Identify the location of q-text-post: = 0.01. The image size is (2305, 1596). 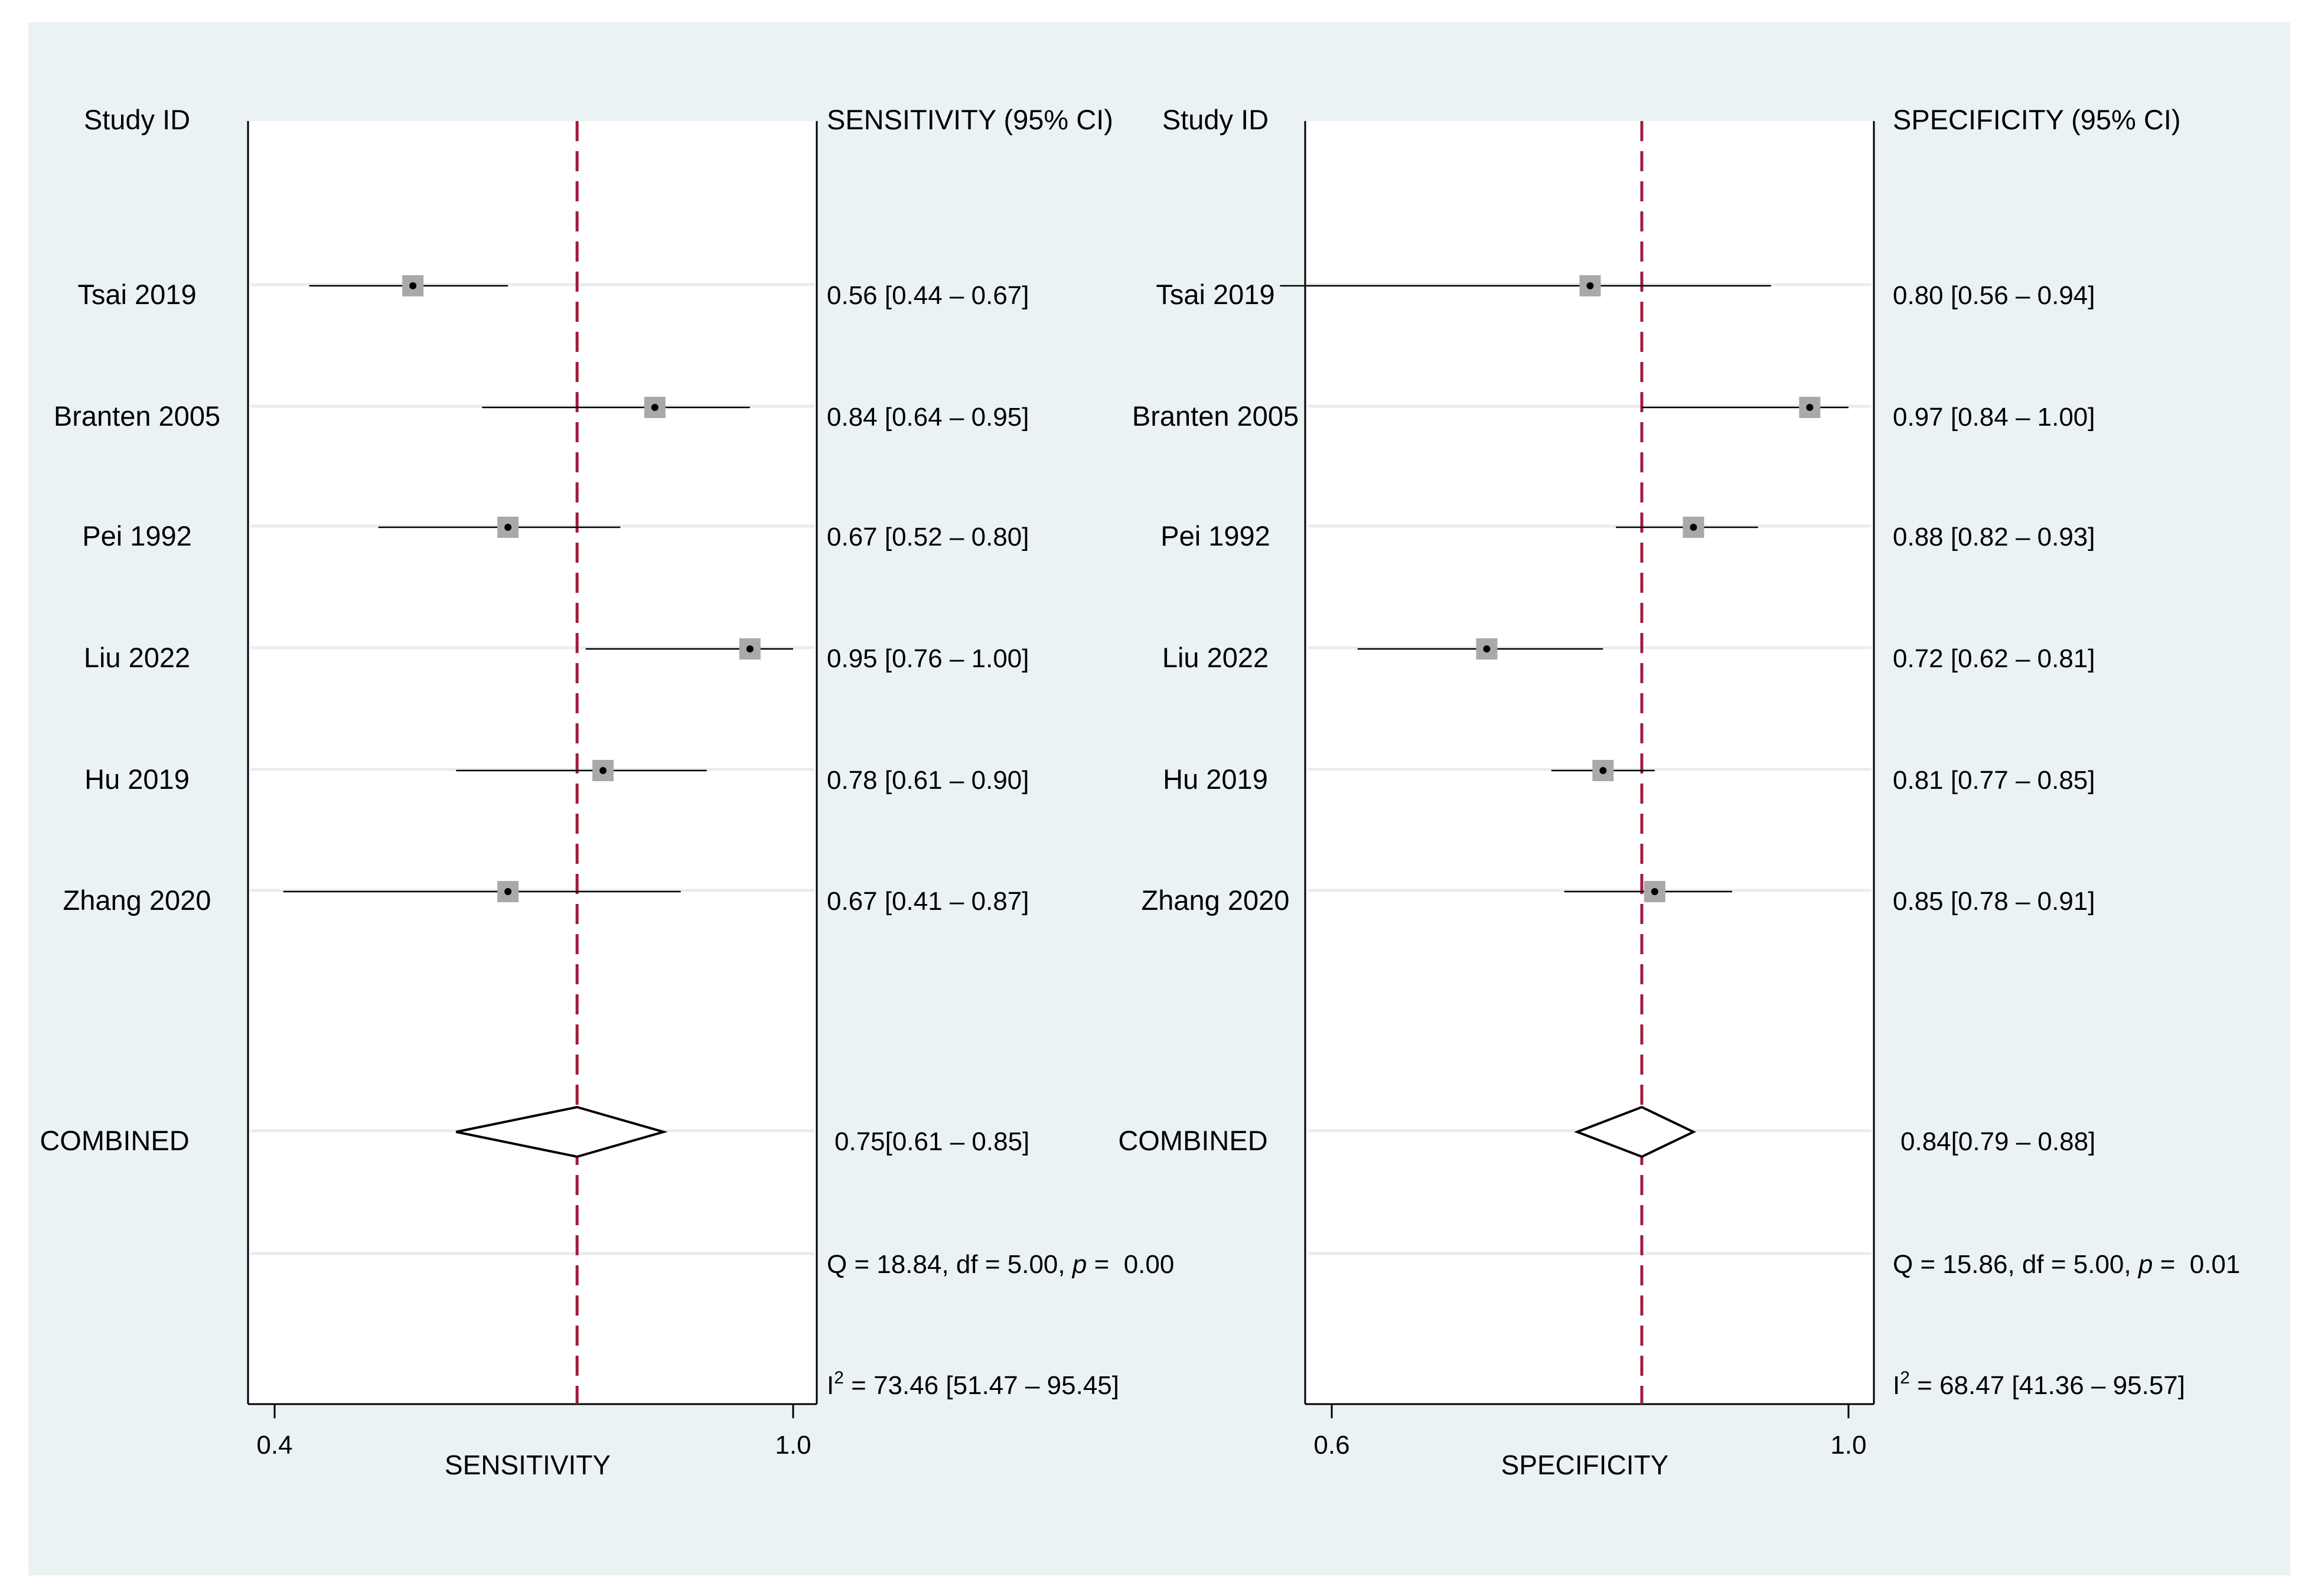
(2196, 1264).